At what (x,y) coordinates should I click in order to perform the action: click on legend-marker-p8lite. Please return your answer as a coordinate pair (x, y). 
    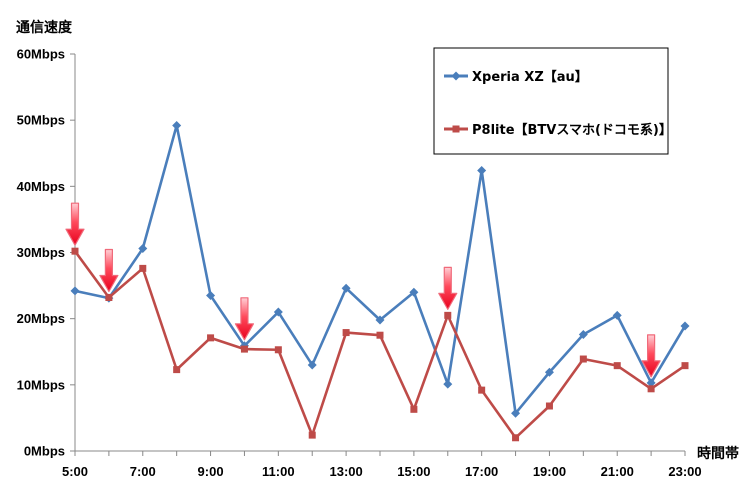
    Looking at the image, I should click on (456, 129).